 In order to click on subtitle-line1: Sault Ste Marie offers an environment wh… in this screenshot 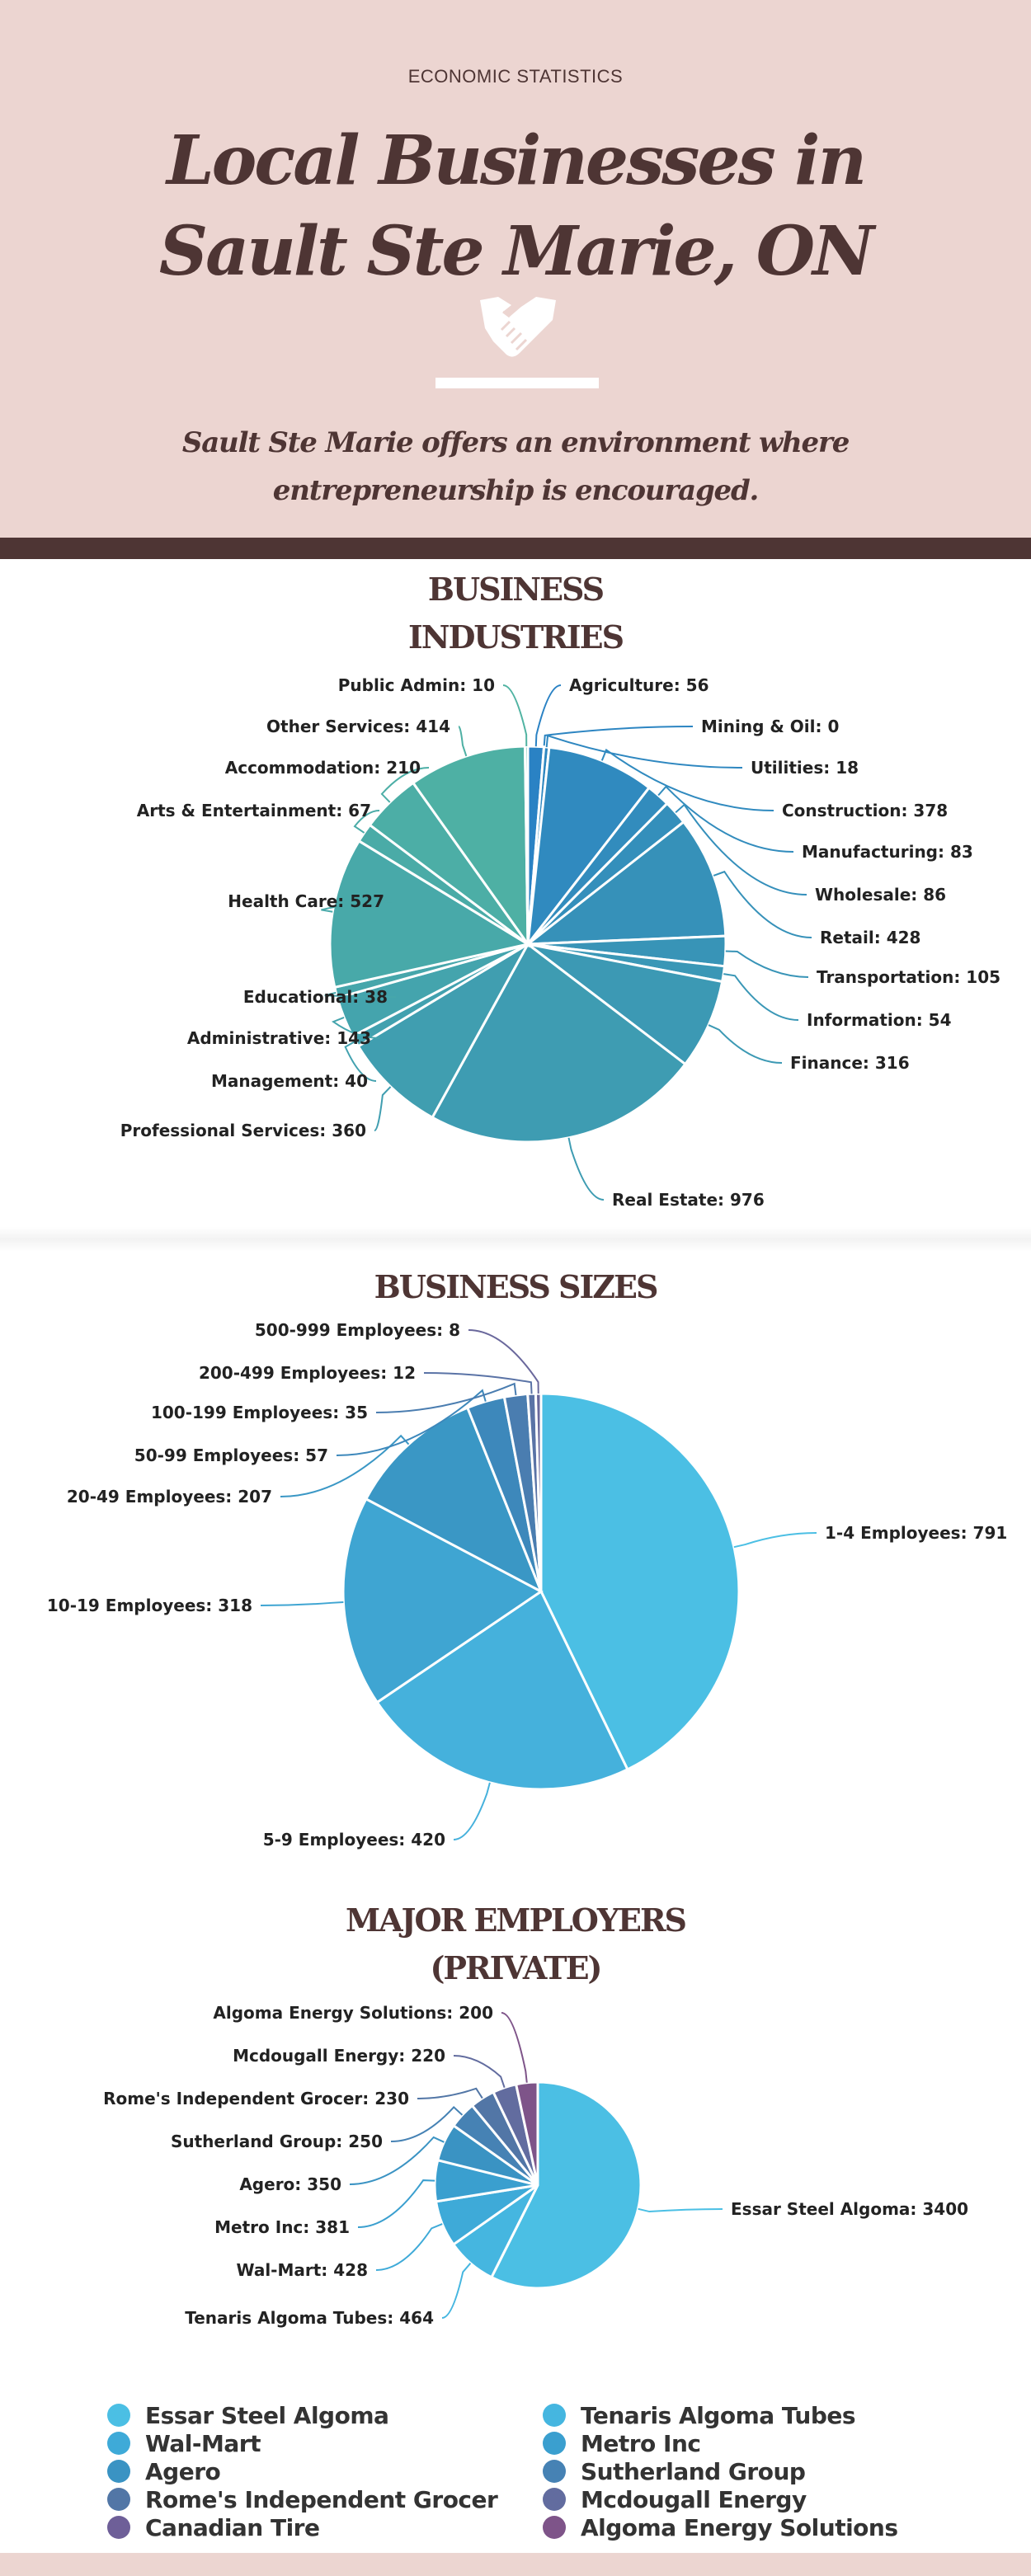, I will do `click(515, 442)`.